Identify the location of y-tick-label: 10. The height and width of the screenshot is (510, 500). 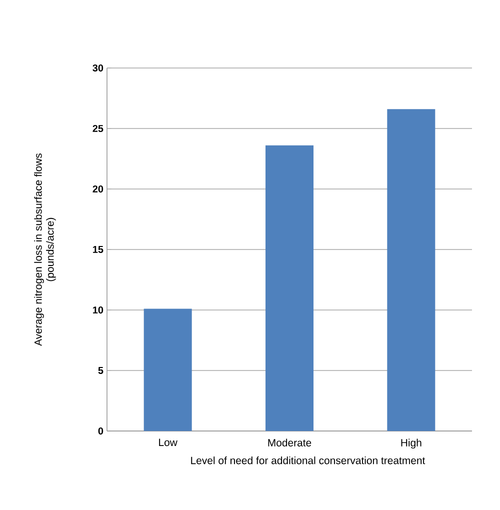
(98, 310).